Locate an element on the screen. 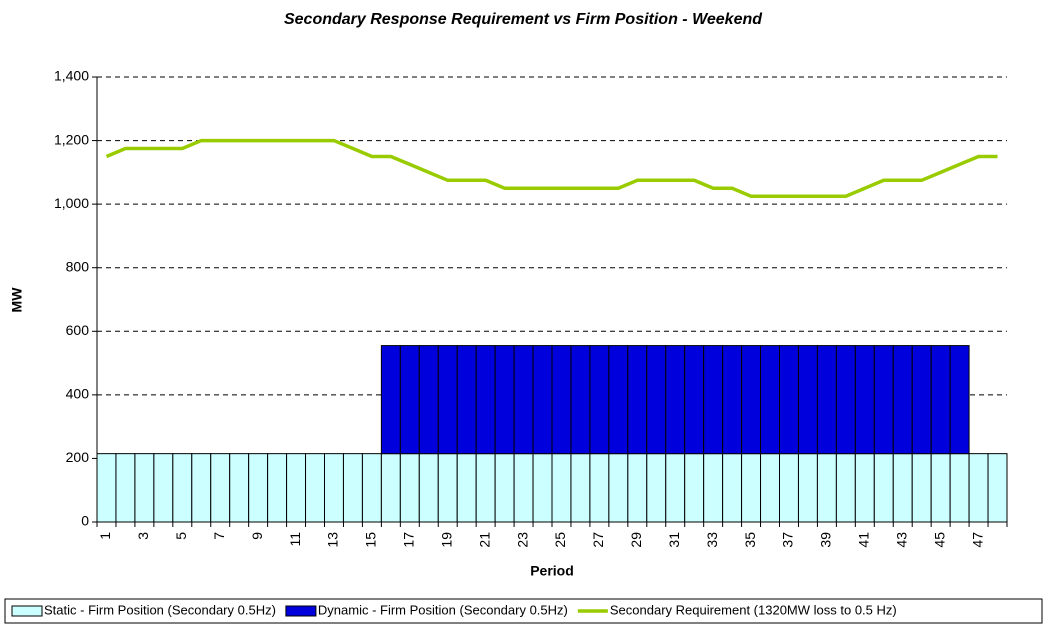 Image resolution: width=1047 pixels, height=632 pixels. x-tick-label: 17 is located at coordinates (409, 540).